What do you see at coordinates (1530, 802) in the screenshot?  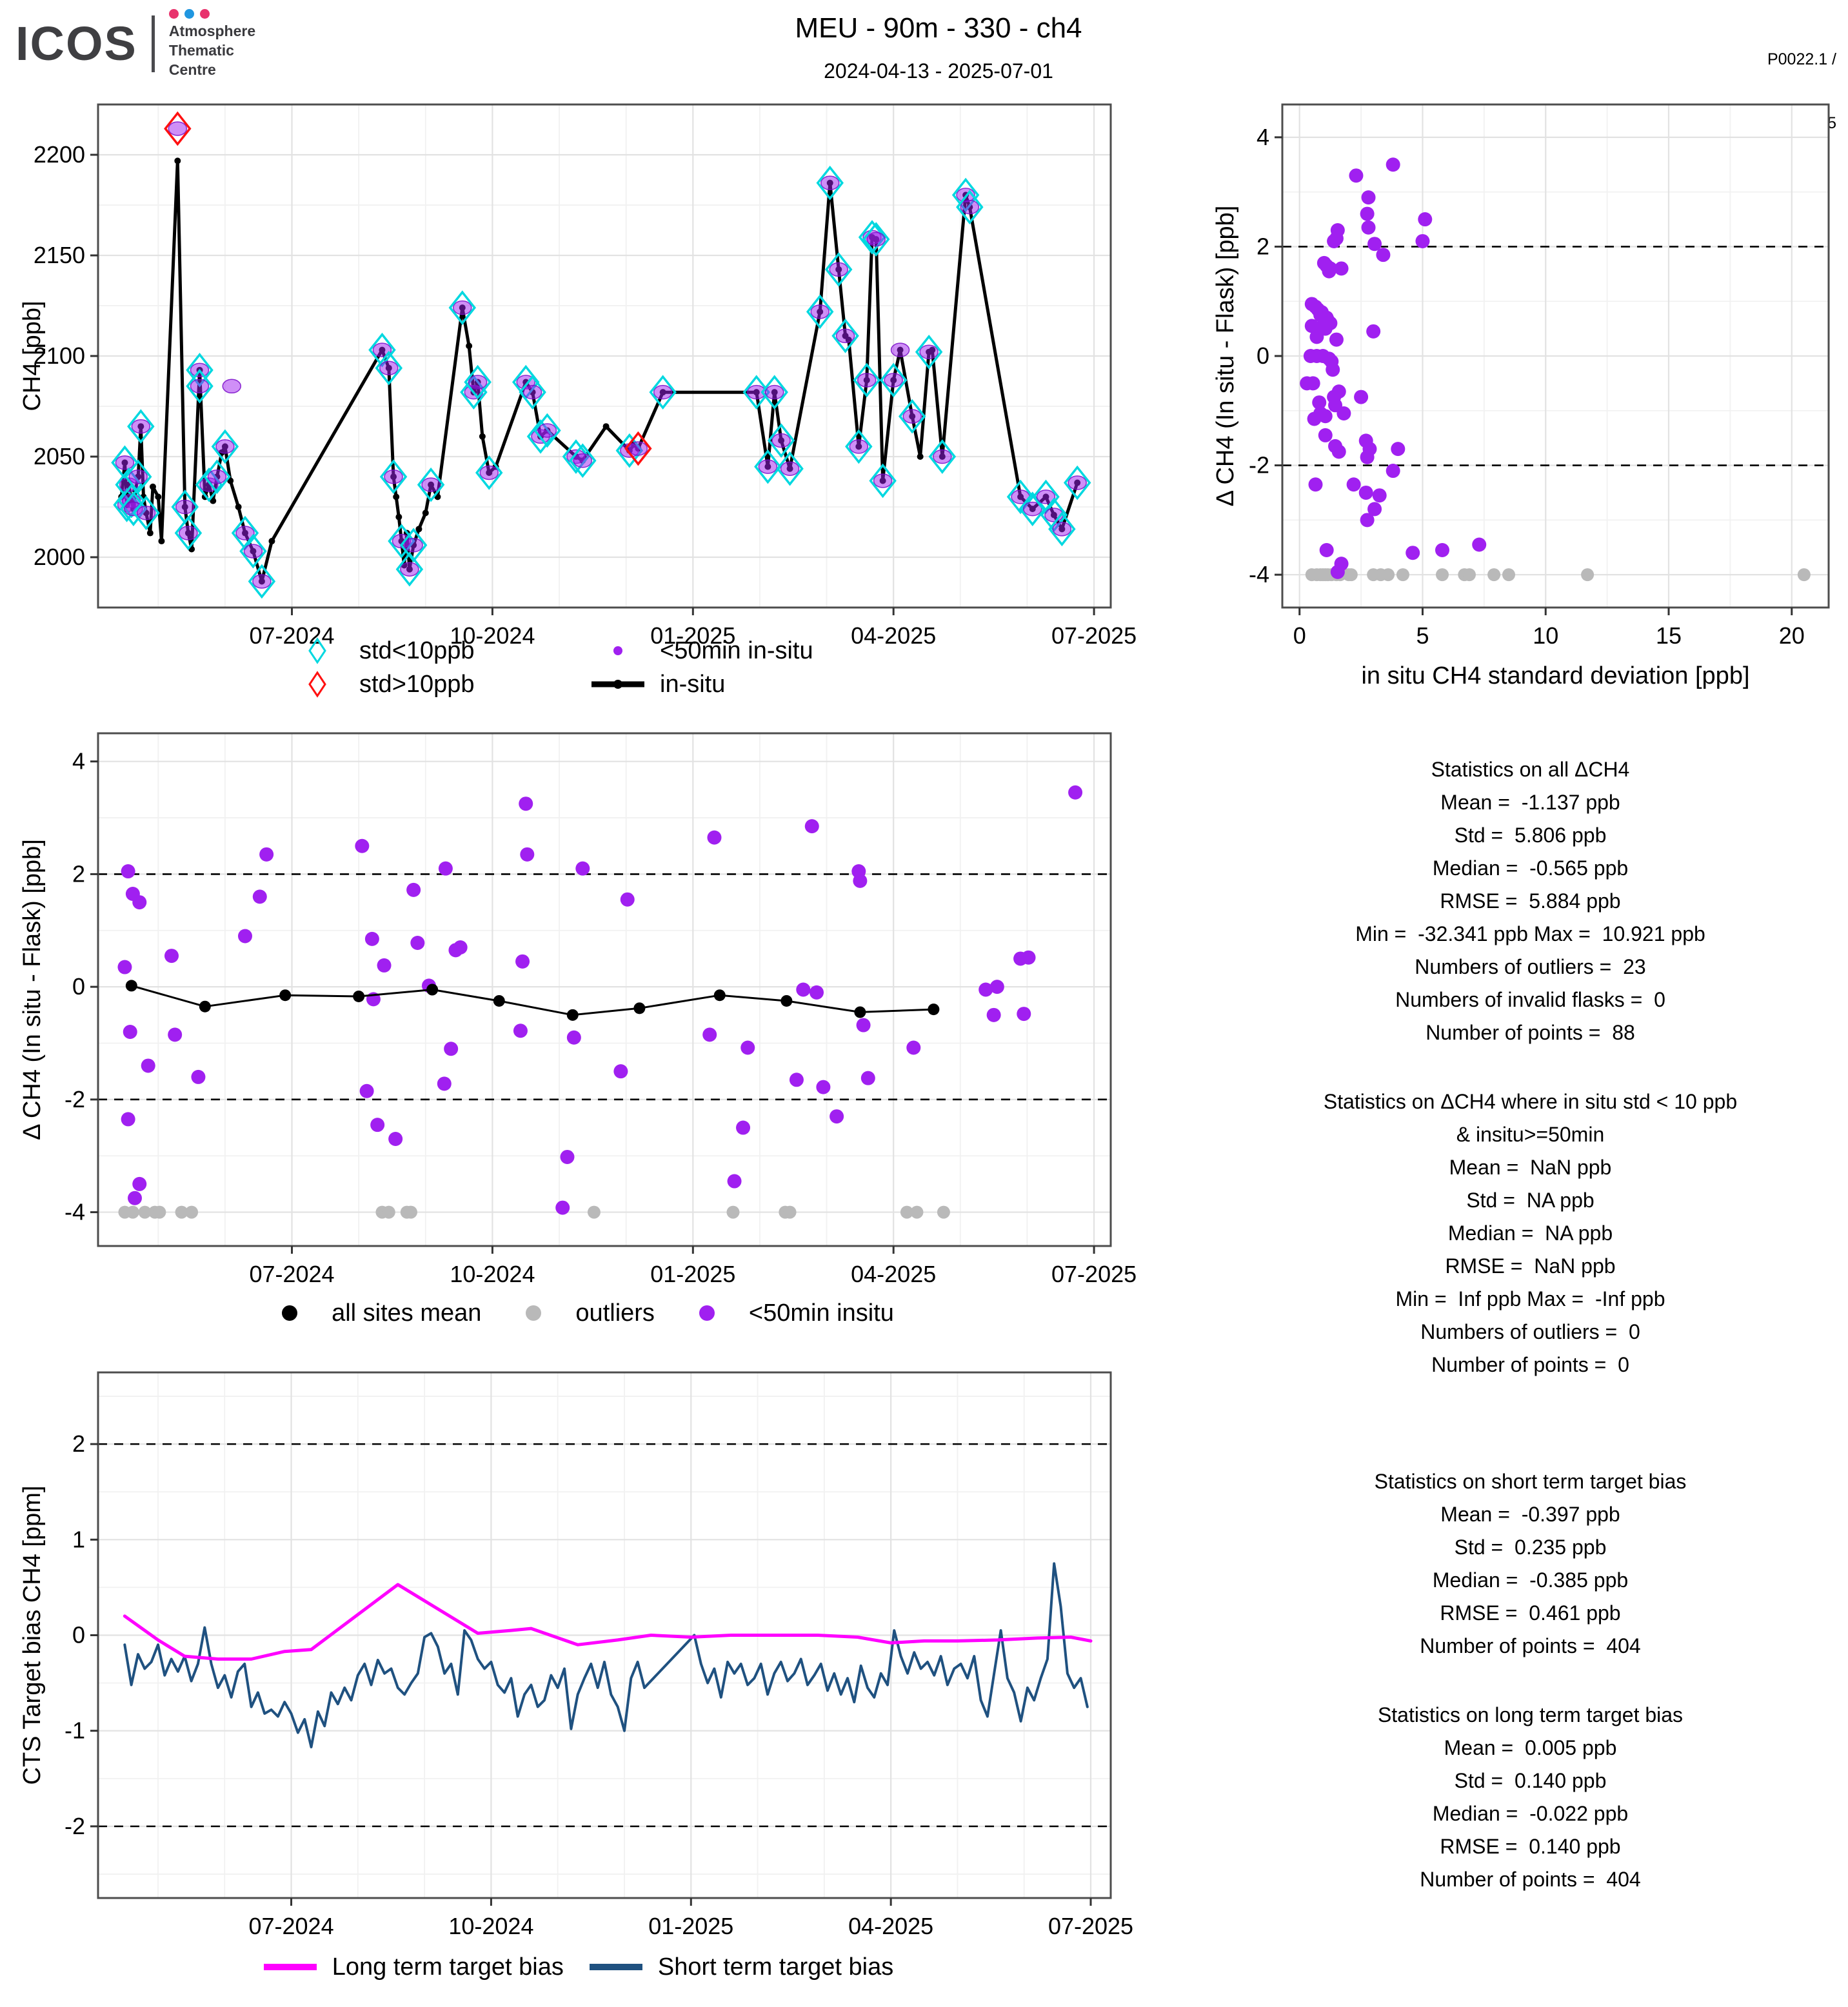 I see `stats-line: Mean = -1.137 ppb` at bounding box center [1530, 802].